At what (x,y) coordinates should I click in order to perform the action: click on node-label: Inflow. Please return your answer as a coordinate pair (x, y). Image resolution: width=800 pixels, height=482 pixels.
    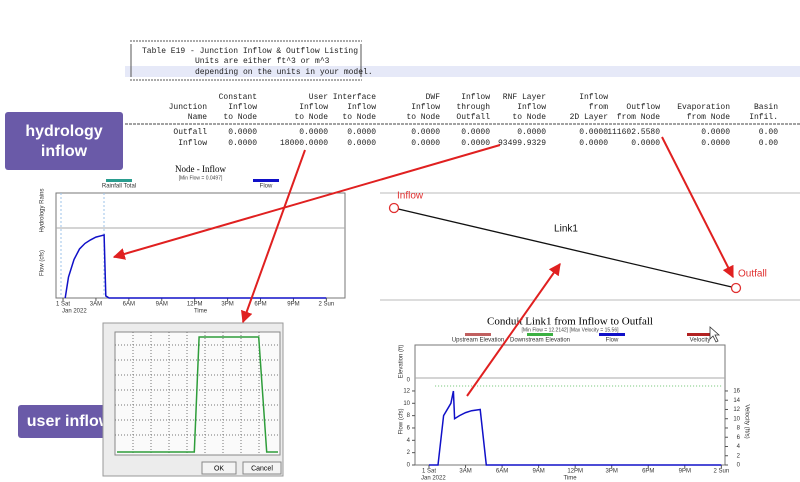
    Looking at the image, I should click on (410, 196).